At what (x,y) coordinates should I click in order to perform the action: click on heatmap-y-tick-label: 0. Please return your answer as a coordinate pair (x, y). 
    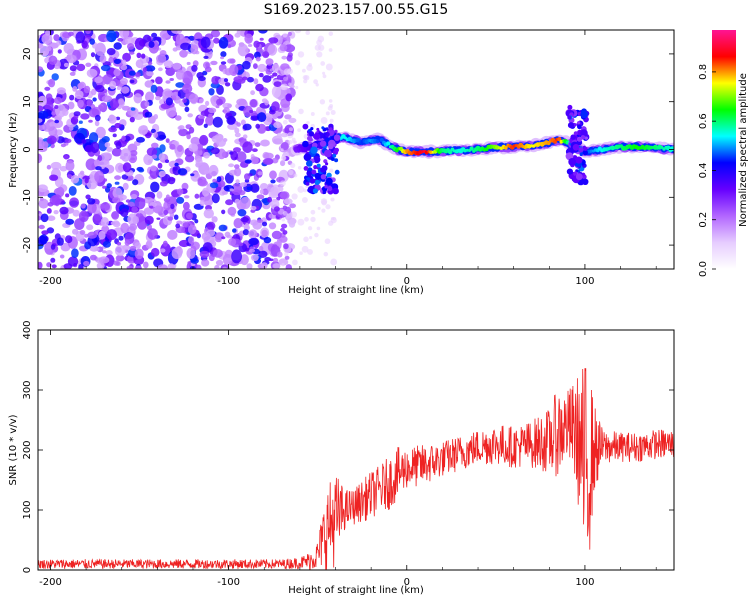
    Looking at the image, I should click on (27, 149).